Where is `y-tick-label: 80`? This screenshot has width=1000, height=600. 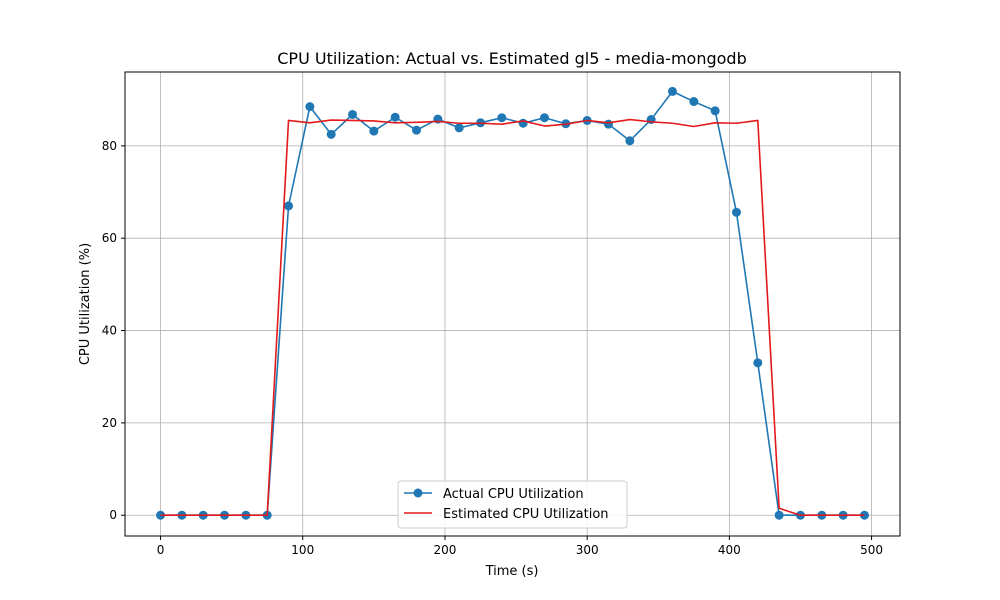 y-tick-label: 80 is located at coordinates (109, 146).